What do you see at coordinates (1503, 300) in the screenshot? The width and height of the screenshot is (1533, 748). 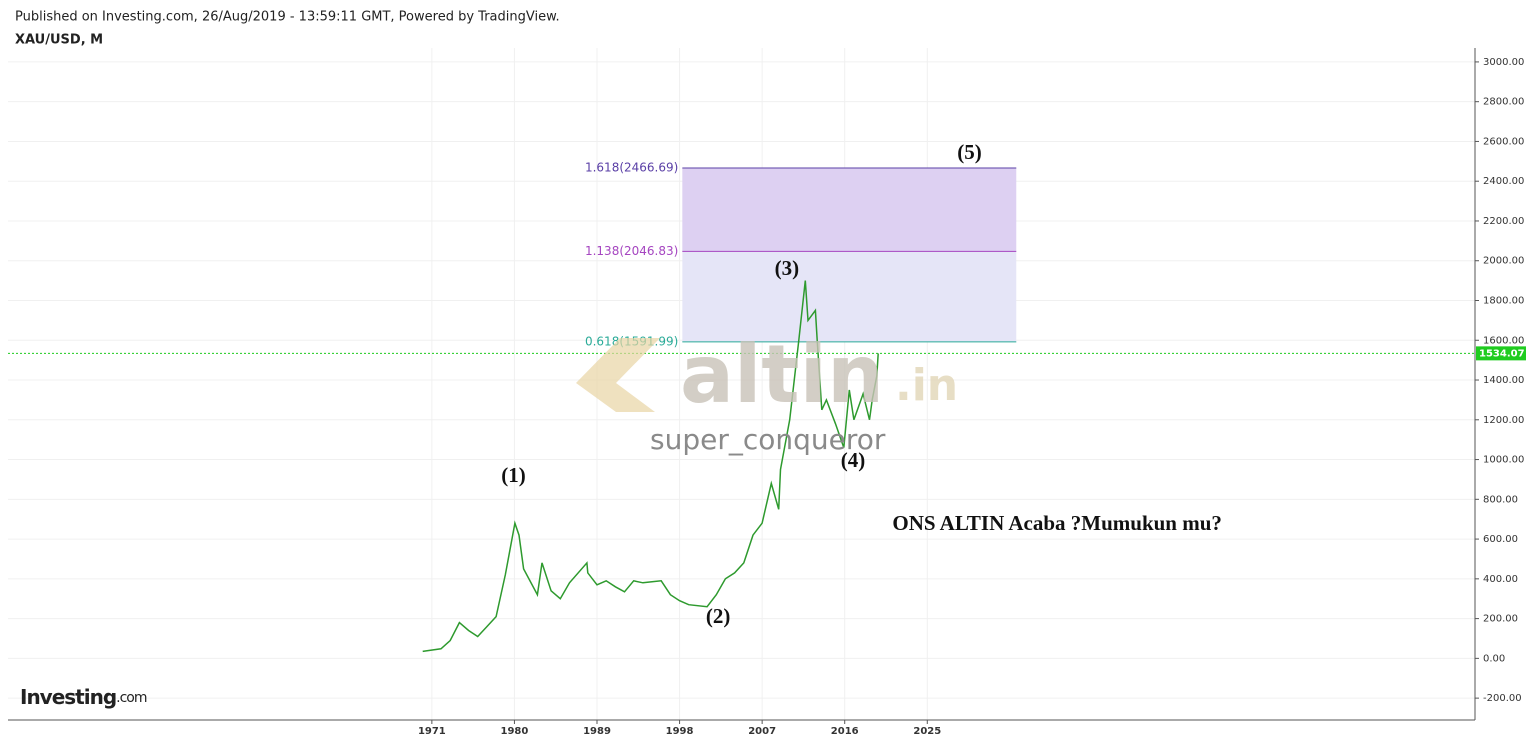 I see `y-tick-label: 1800.00` at bounding box center [1503, 300].